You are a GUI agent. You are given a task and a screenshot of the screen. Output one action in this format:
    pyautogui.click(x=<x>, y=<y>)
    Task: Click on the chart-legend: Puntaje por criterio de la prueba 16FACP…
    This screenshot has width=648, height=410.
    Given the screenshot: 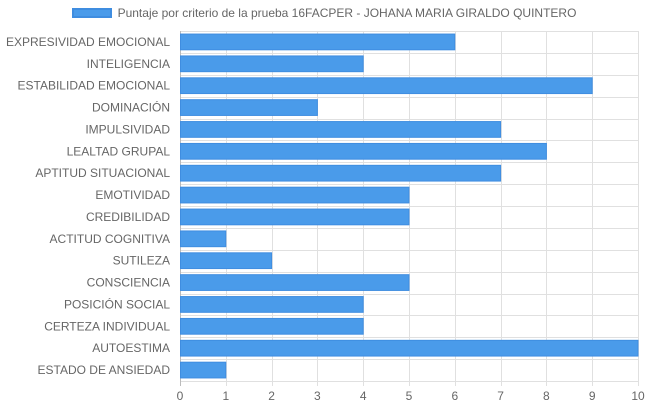 What is the action you would take?
    pyautogui.click(x=324, y=12)
    